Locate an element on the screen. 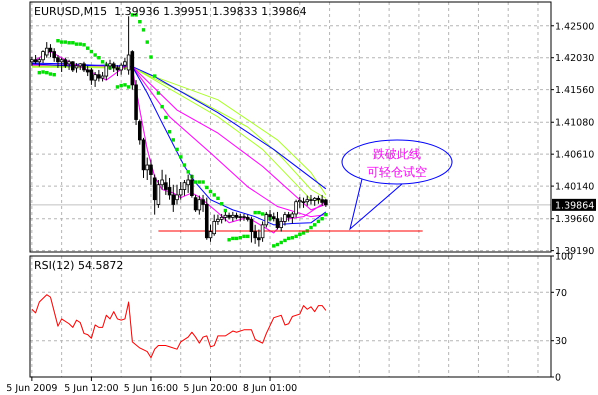 The width and height of the screenshot is (598, 395). x-tick-label: 5 Jun 16:00 is located at coordinates (151, 388).